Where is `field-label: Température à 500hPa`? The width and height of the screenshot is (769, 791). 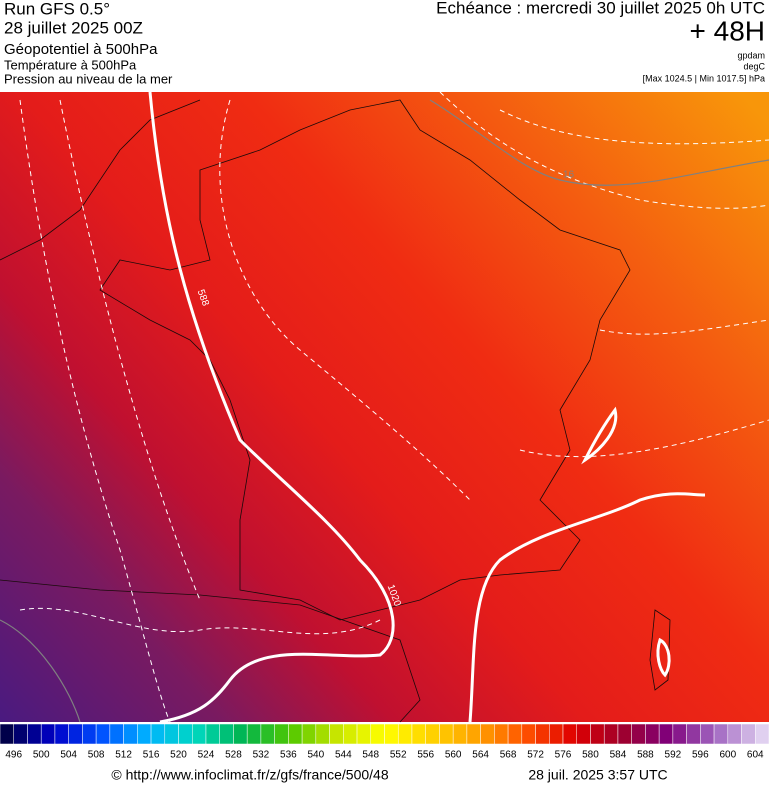
field-label: Température à 500hPa is located at coordinates (70, 64).